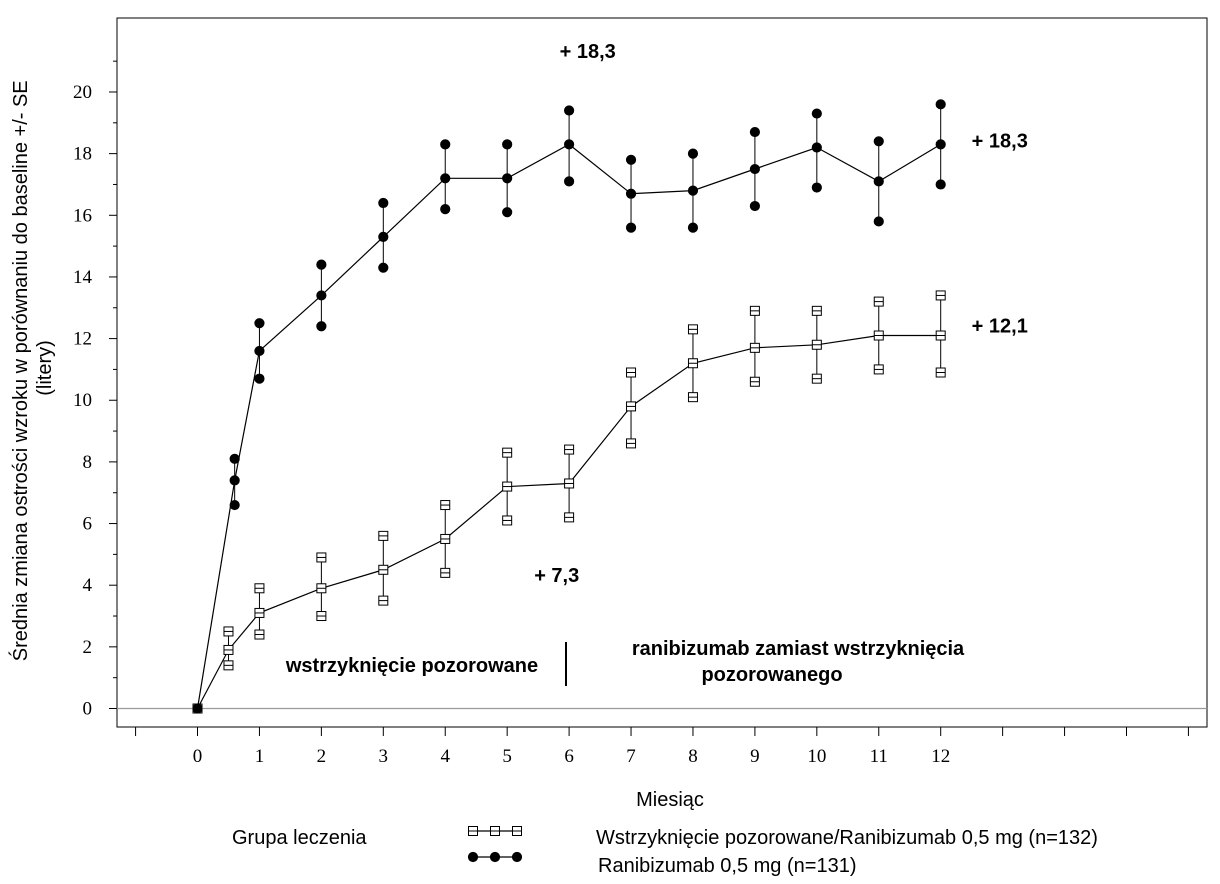  Describe the element at coordinates (631, 756) in the screenshot. I see `x-tick-label: 7` at that location.